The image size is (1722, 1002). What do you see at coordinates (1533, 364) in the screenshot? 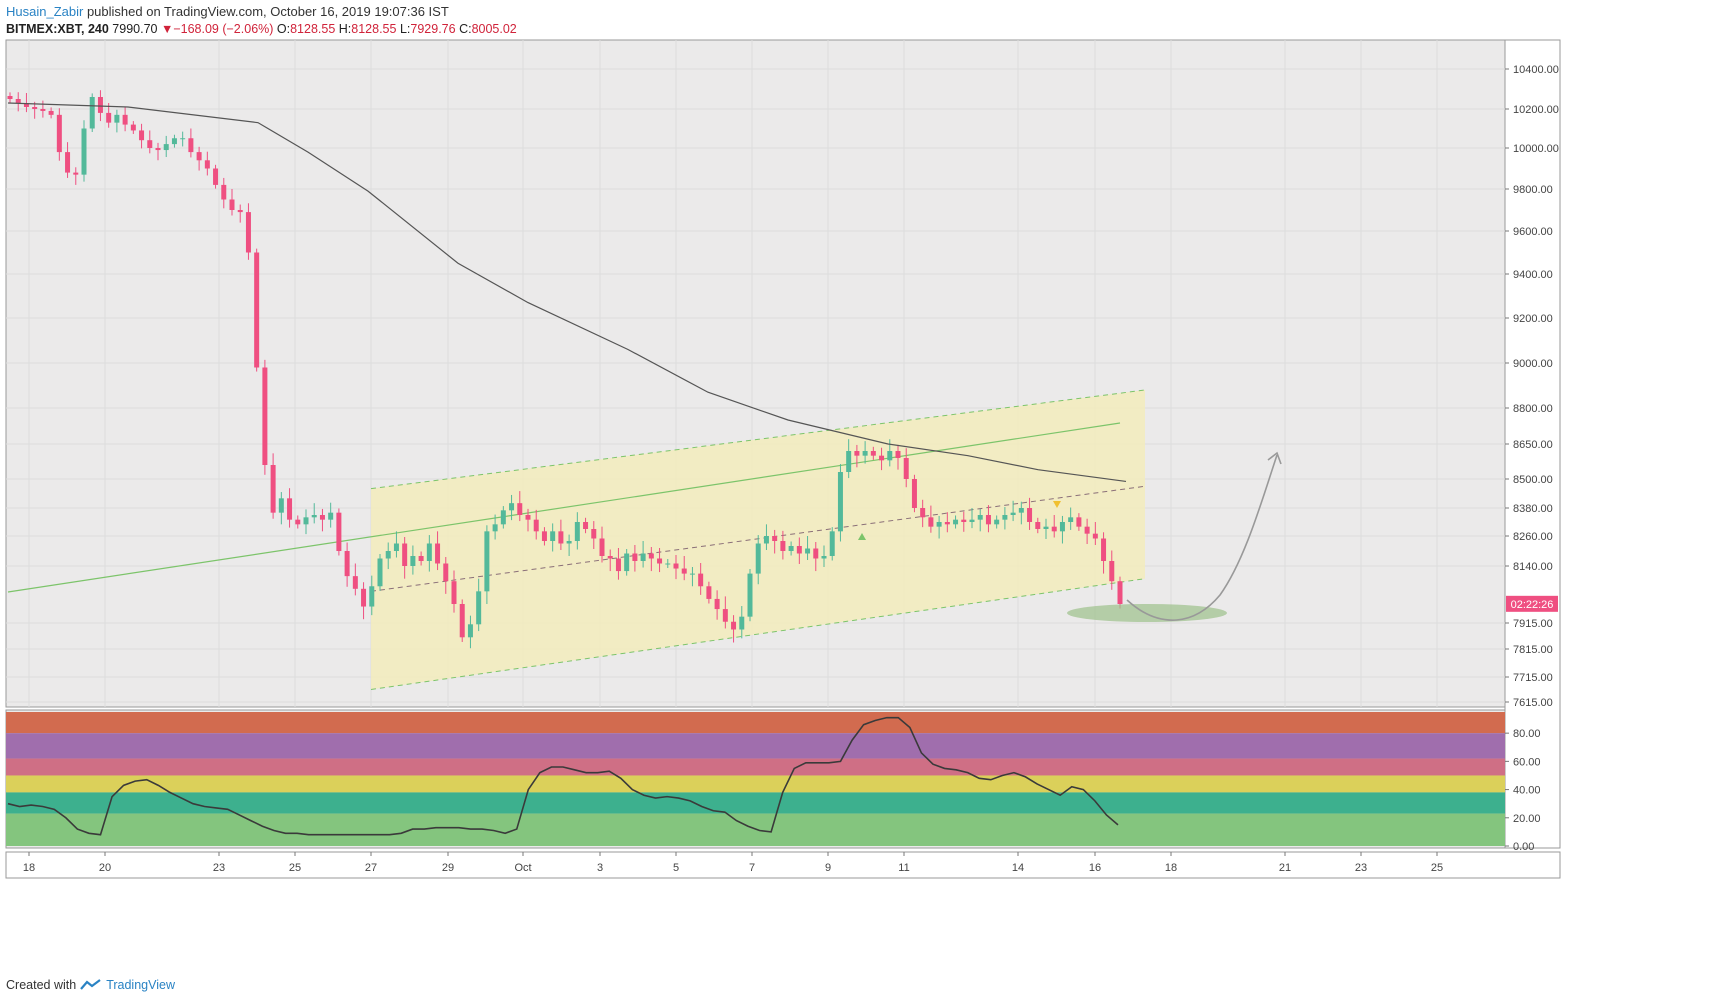
I see `price-tick-label: 9000.00` at bounding box center [1533, 364].